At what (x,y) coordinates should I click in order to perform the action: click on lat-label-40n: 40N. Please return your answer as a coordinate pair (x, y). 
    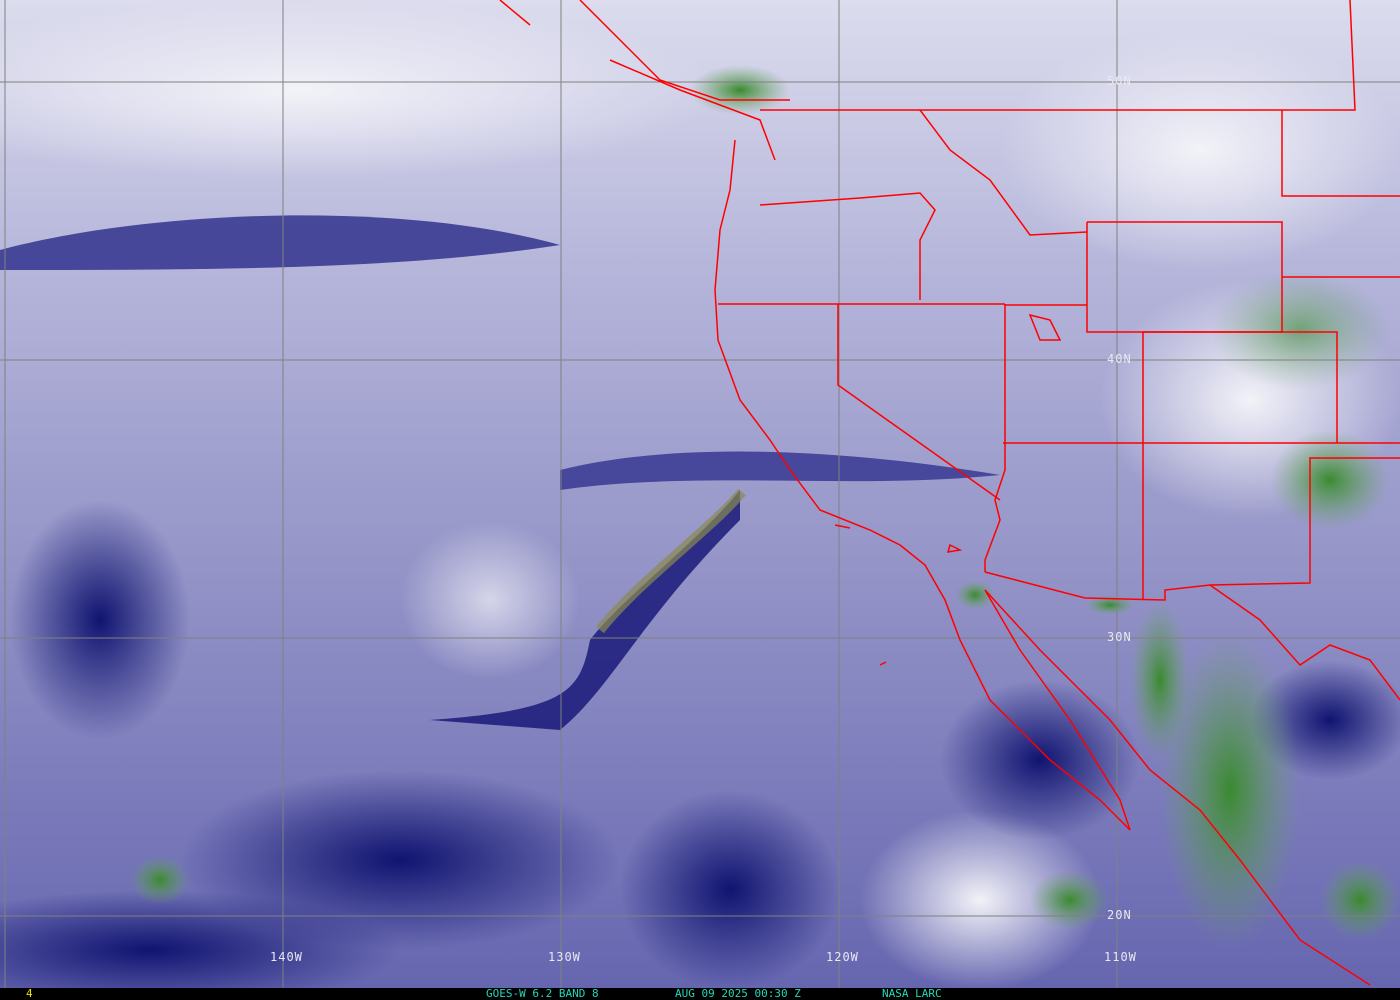
    Looking at the image, I should click on (1119, 359).